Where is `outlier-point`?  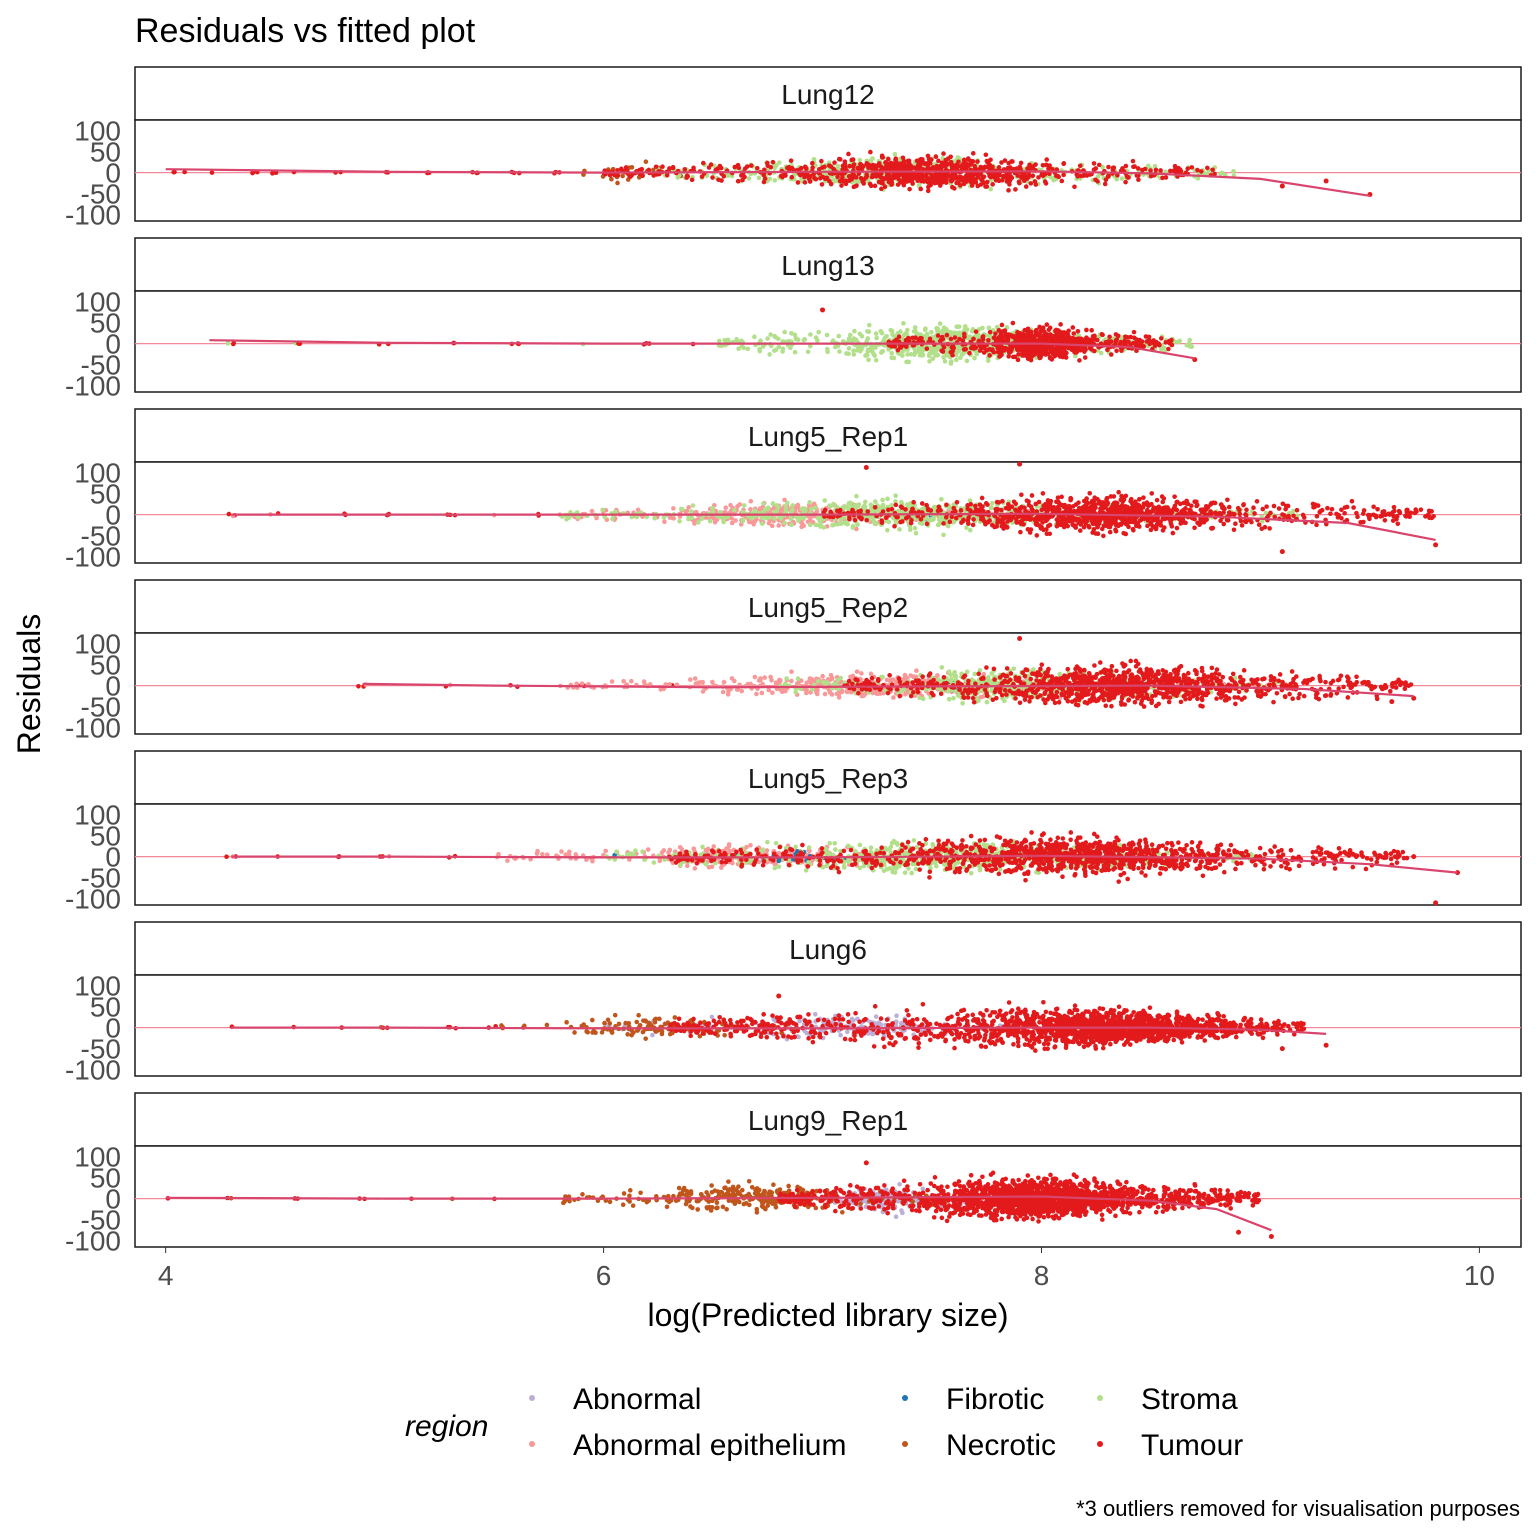
outlier-point is located at coordinates (823, 310).